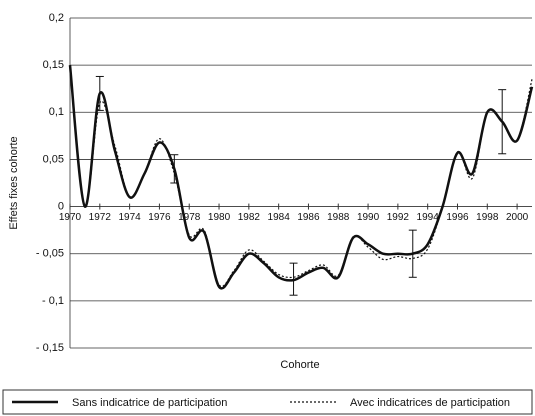  I want to click on x-tick-label: 1998, so click(487, 217).